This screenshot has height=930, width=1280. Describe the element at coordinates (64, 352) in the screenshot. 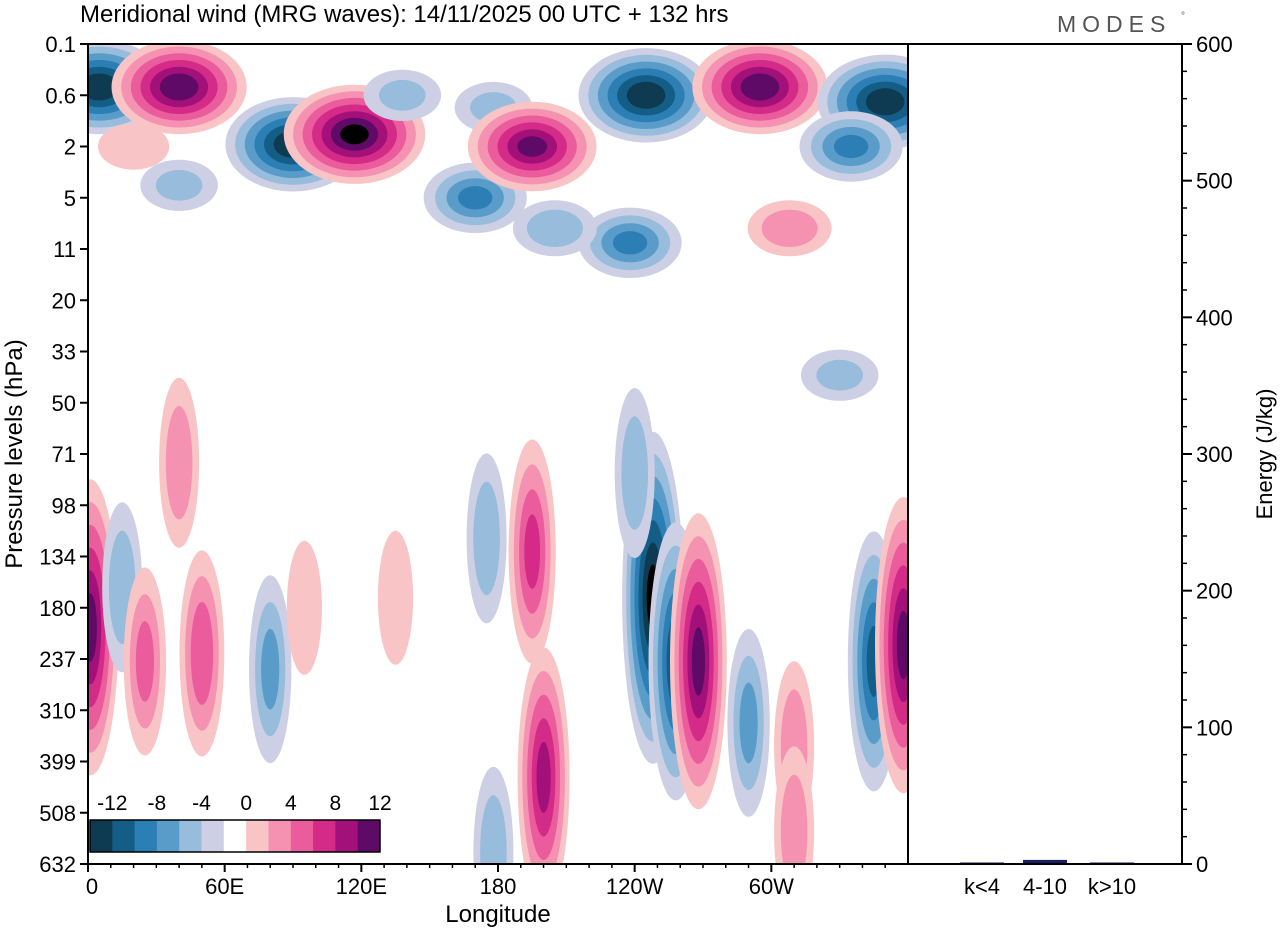

I see `y-tick-label: 33` at that location.